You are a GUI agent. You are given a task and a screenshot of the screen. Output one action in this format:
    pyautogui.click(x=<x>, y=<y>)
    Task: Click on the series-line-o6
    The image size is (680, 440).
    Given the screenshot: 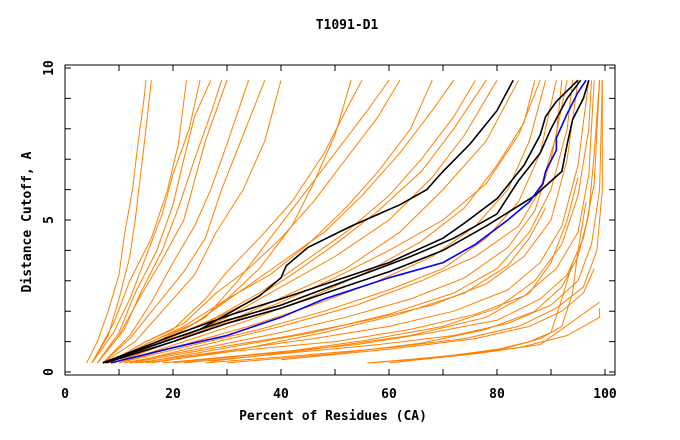 What is the action you would take?
    pyautogui.click(x=176, y=222)
    